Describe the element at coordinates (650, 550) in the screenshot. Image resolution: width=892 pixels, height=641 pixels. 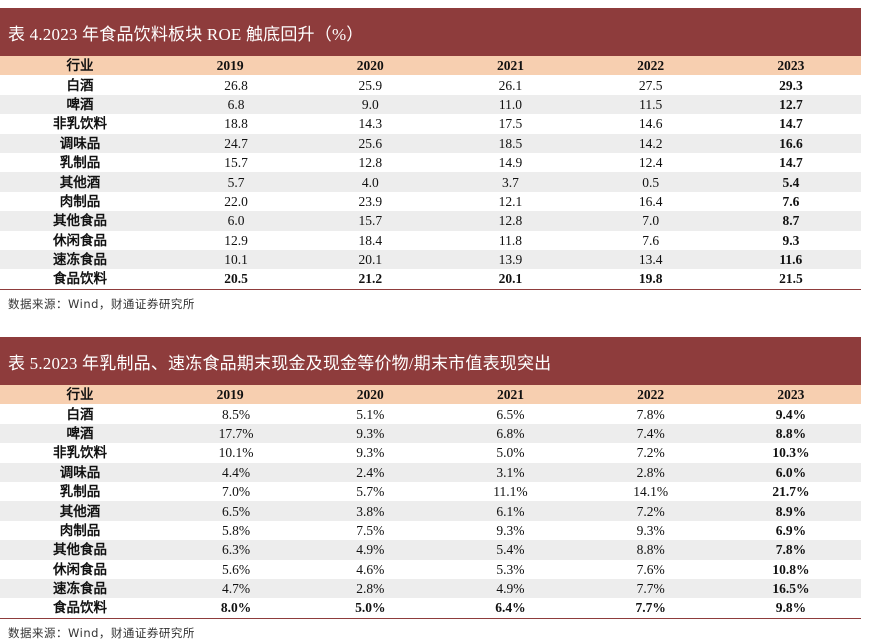
I see `value-cell: 8.8%` at that location.